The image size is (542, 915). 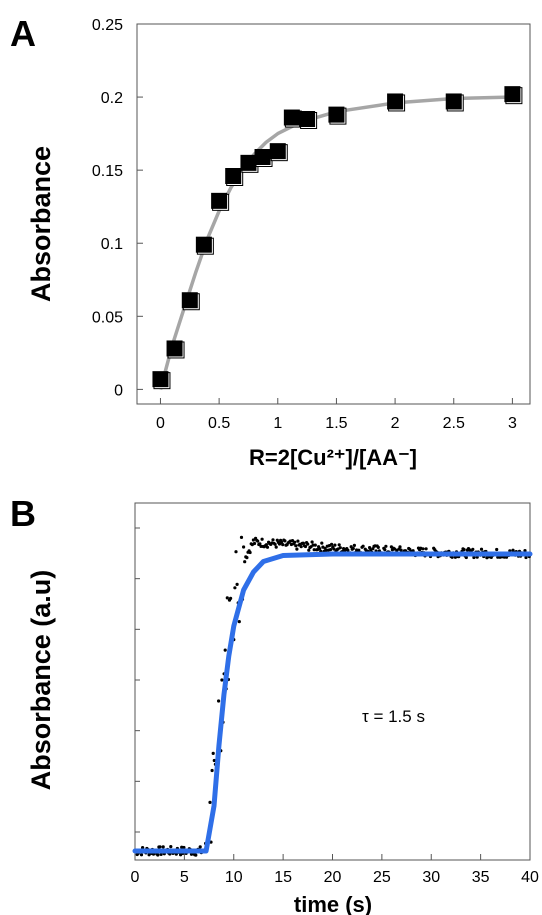 I want to click on panel-b-x-tick-label: 5, so click(x=184, y=877).